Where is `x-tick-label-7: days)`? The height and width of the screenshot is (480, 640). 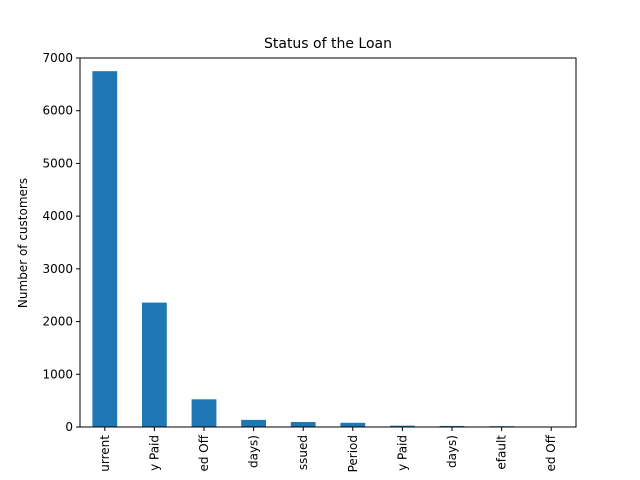
x-tick-label-7: days) is located at coordinates (452, 451).